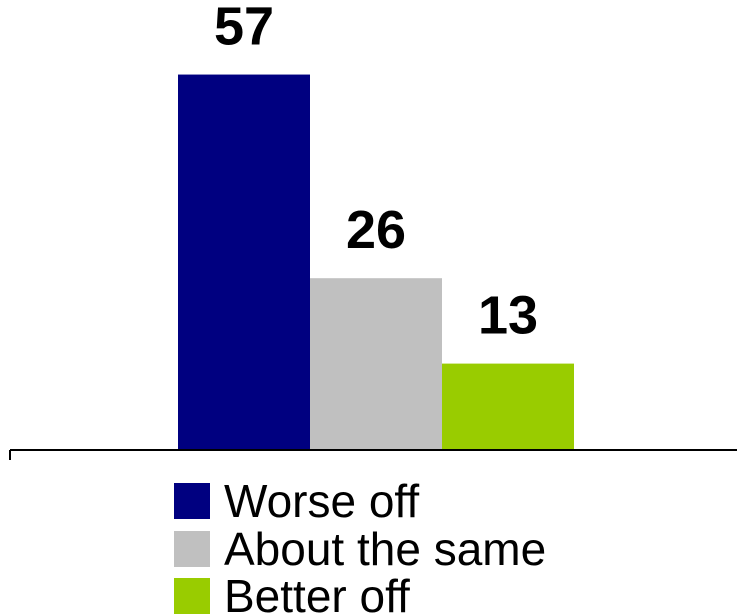 The height and width of the screenshot is (616, 737). I want to click on legend: Worse off About the same Better off, so click(360, 545).